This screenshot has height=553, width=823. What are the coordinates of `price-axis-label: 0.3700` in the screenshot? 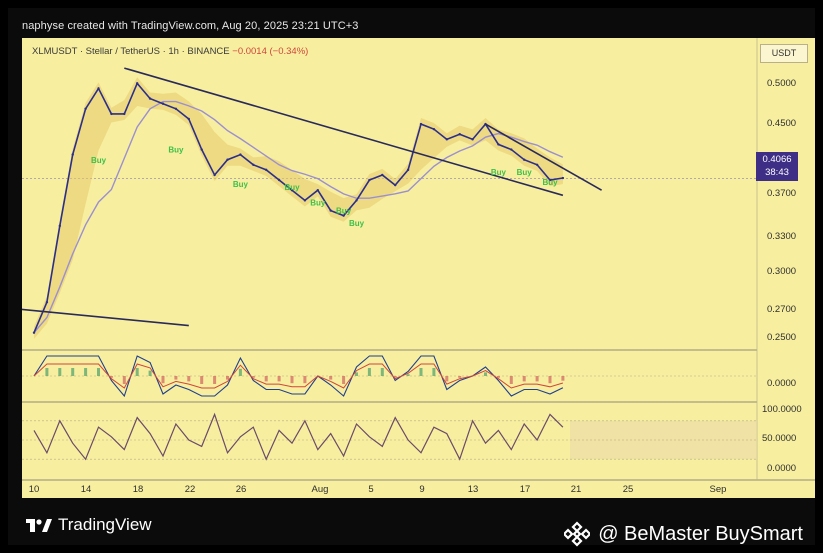 It's located at (782, 193).